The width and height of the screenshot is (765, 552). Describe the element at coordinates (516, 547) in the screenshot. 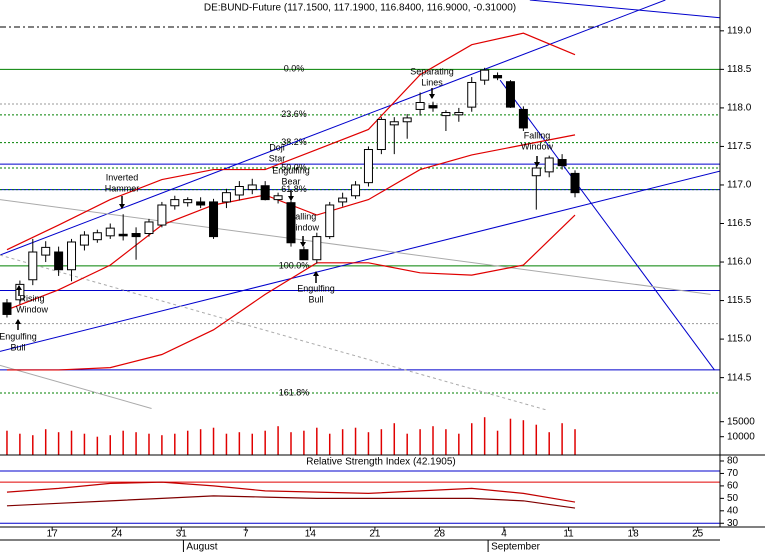

I see `month-label: September` at that location.